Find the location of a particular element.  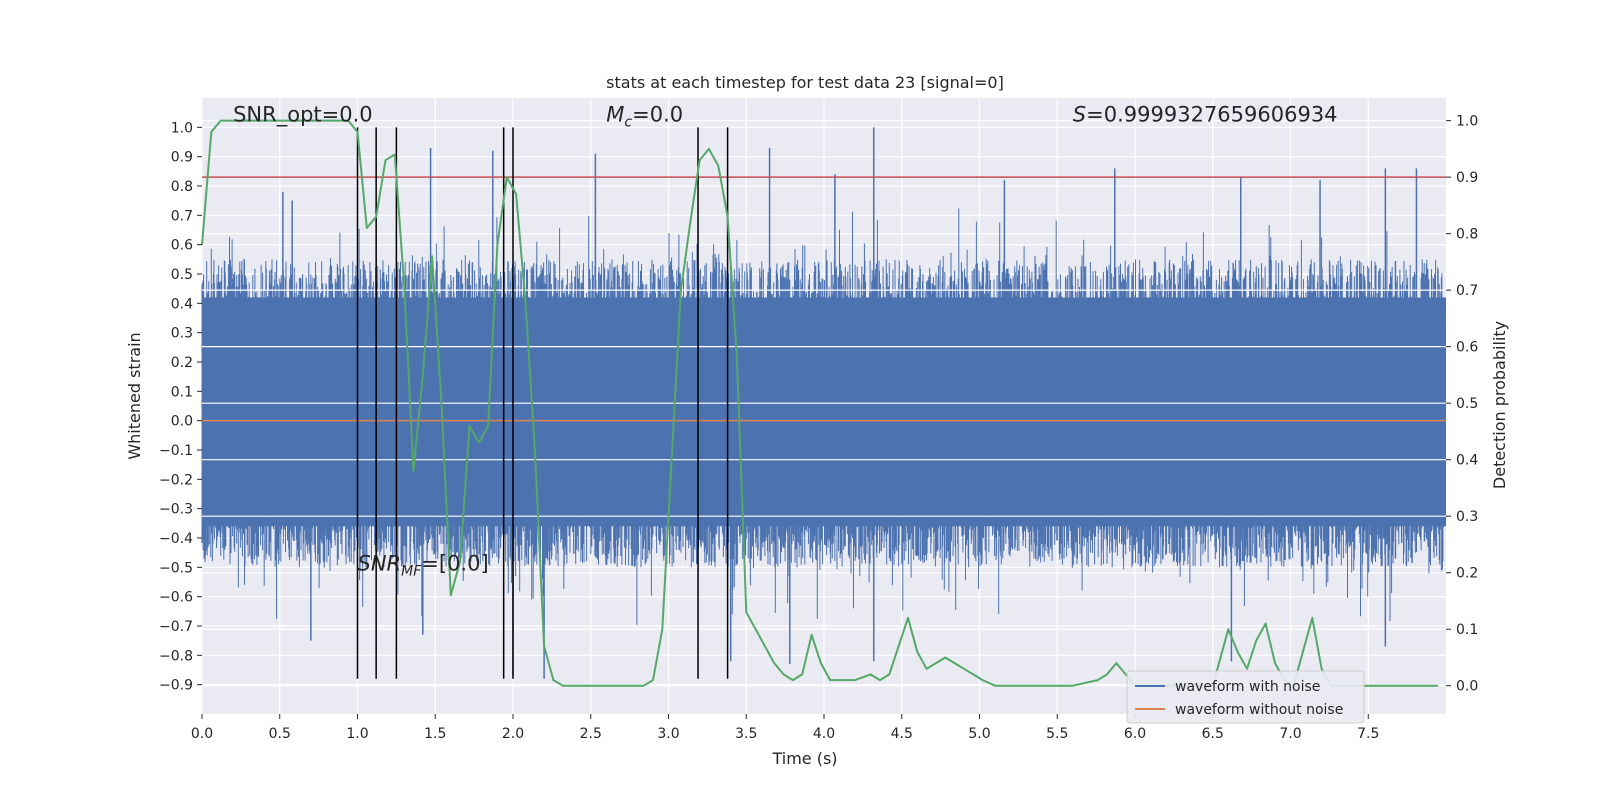

annotation-text: SNRMF=[0.0] is located at coordinates (423, 565).